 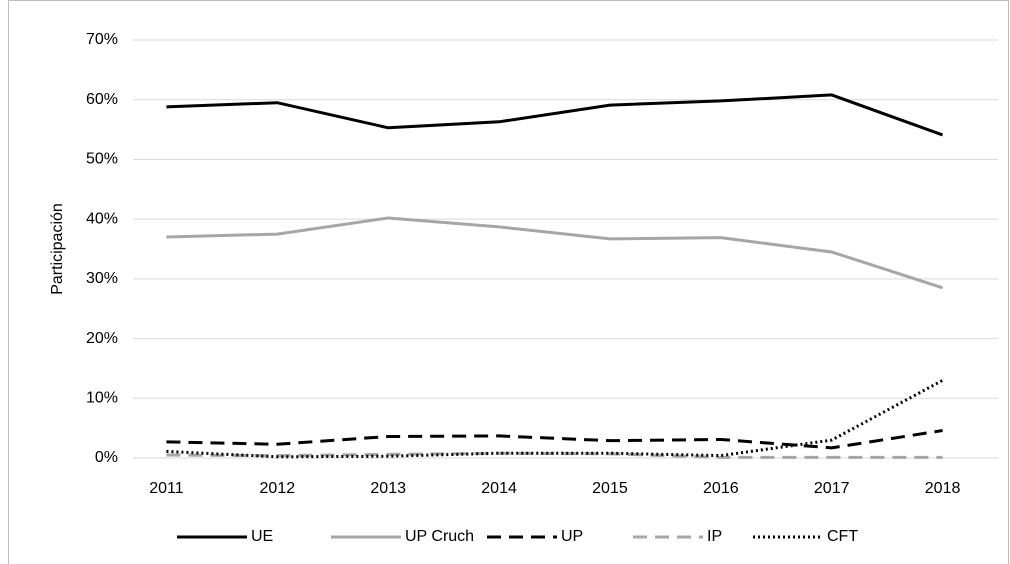 I want to click on x-tick-label: 2016, so click(x=721, y=488).